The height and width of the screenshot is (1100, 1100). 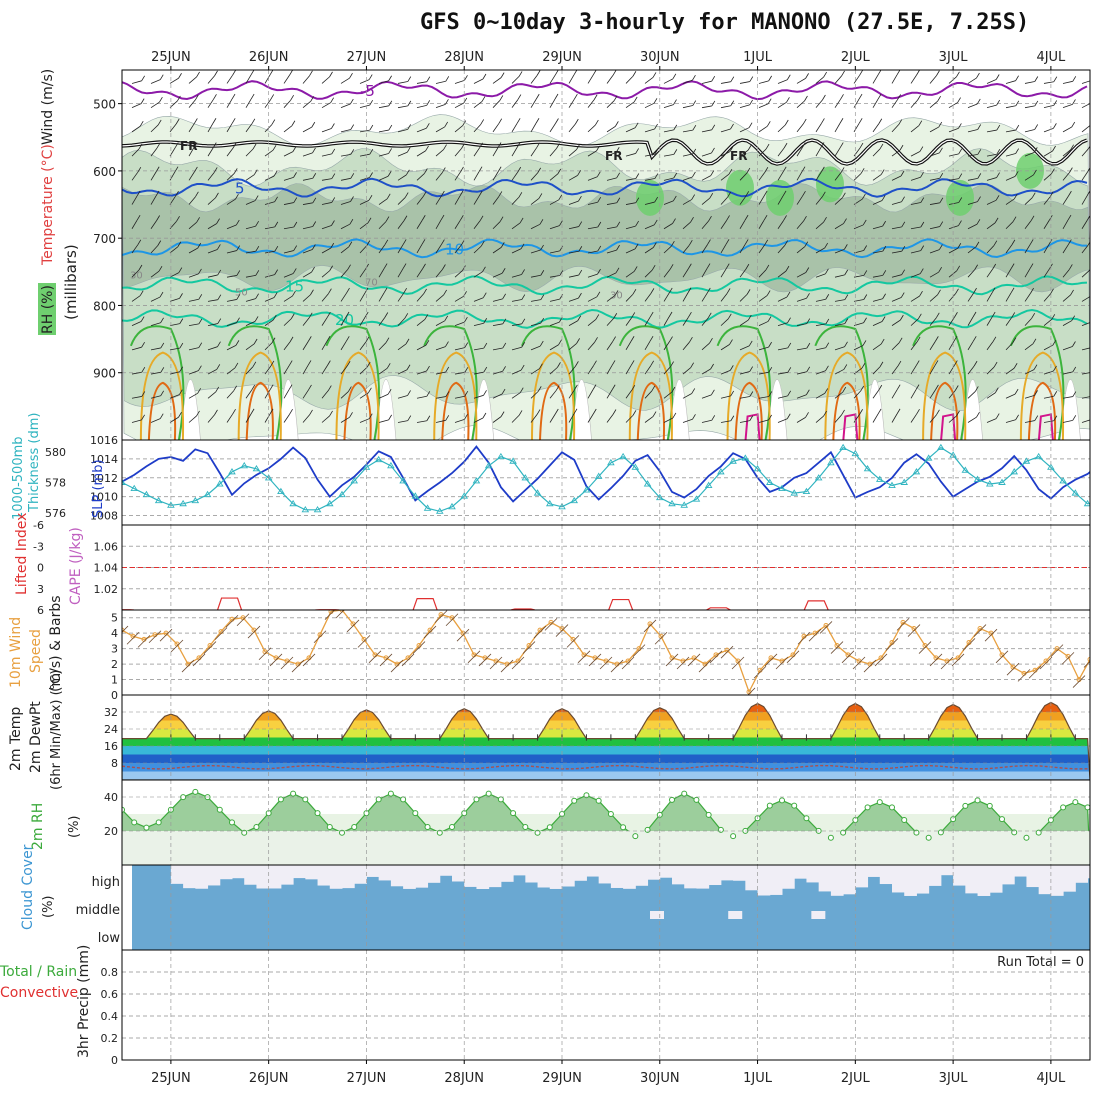 What do you see at coordinates (464, 57) in the screenshot?
I see `day-label-top: 28JUN` at bounding box center [464, 57].